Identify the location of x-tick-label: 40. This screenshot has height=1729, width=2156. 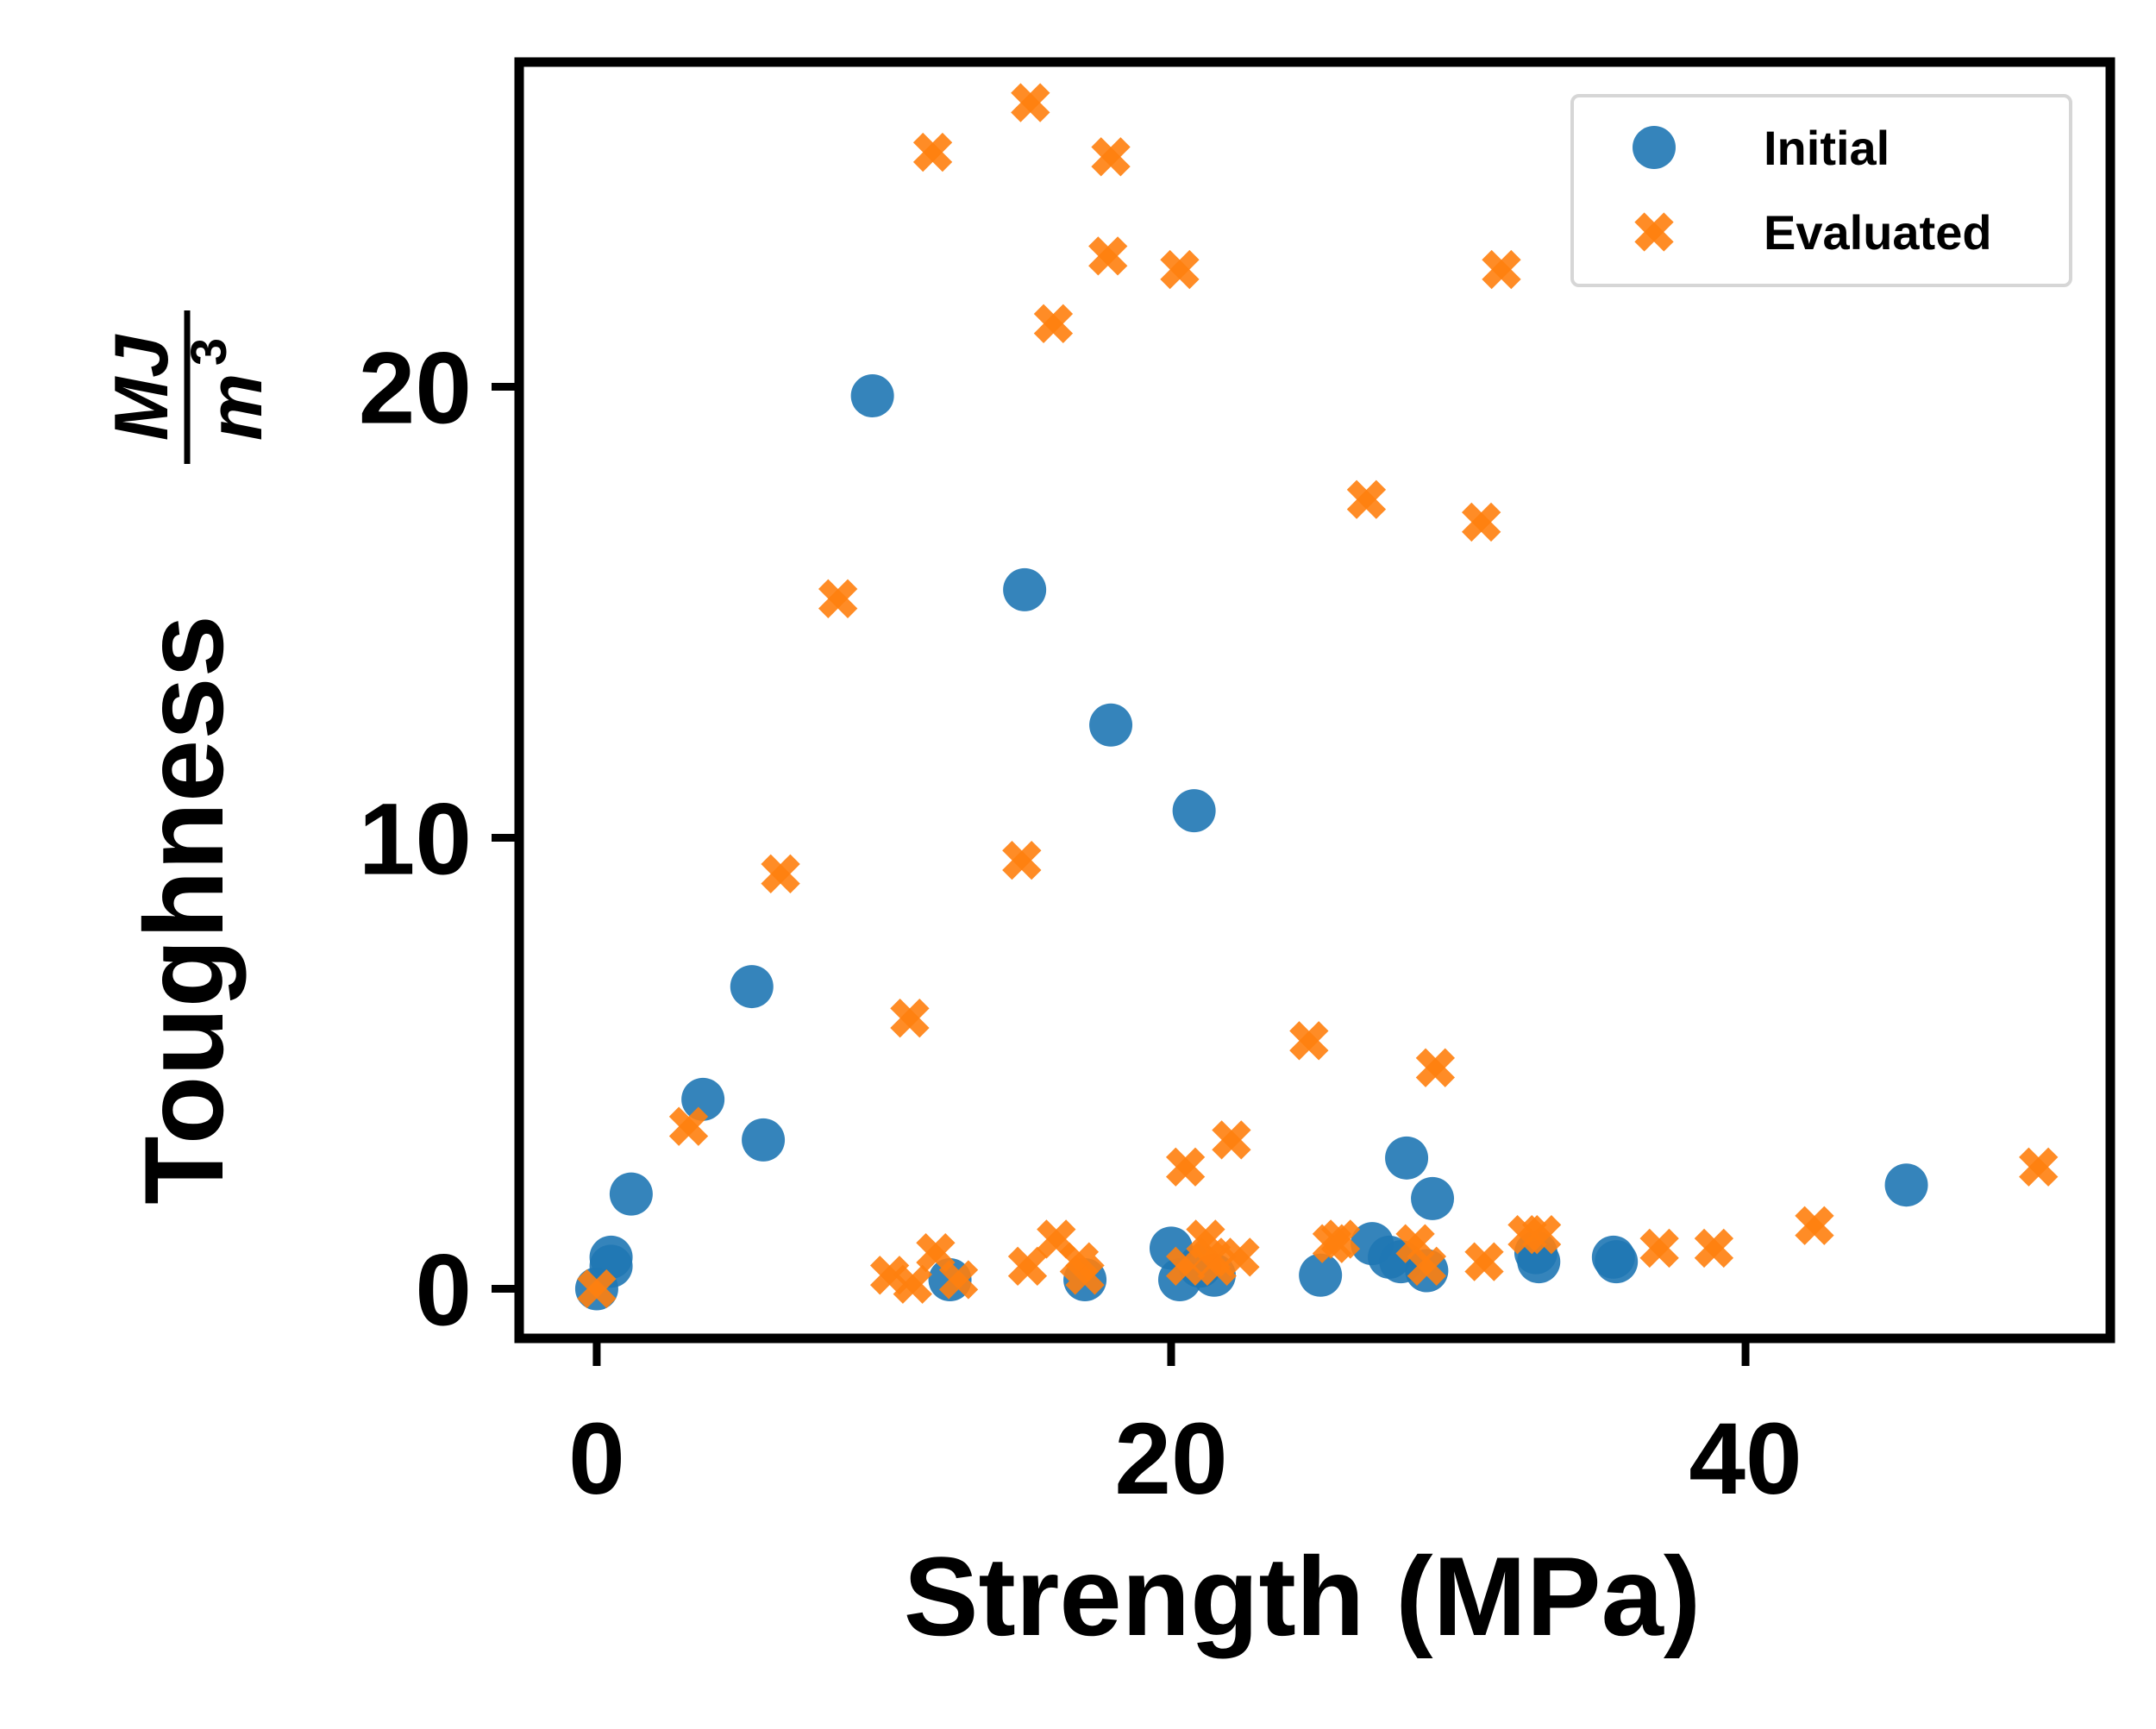
(1745, 1459).